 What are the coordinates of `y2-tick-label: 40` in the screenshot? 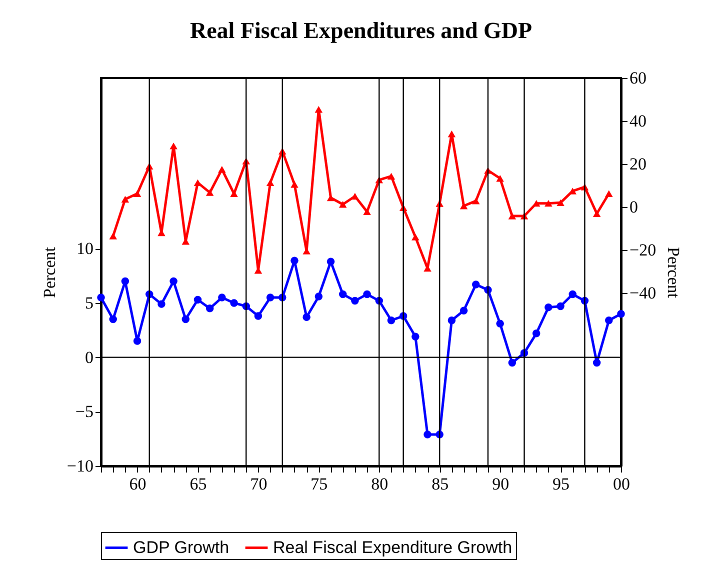 It's located at (638, 120).